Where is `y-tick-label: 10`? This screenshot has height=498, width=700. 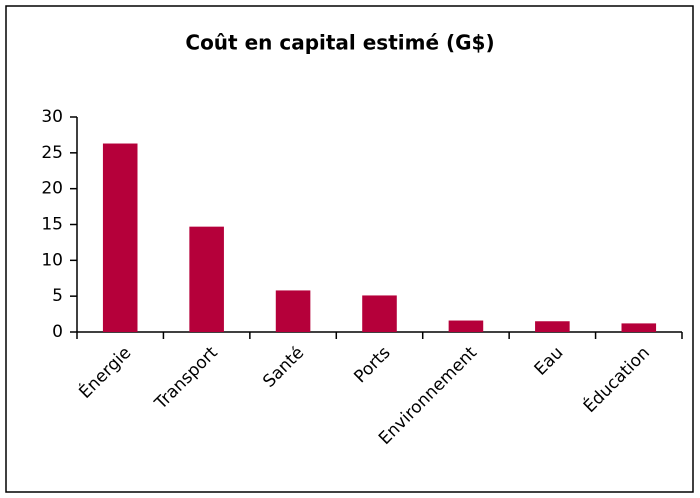
y-tick-label: 10 is located at coordinates (52, 260).